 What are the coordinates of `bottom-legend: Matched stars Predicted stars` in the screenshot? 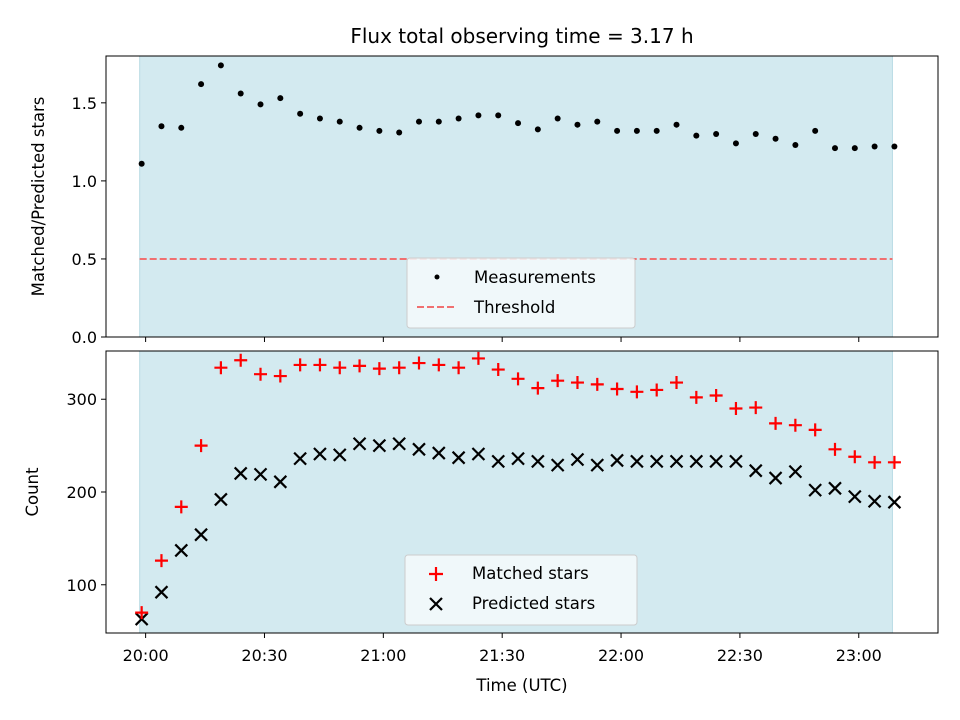 It's located at (521, 590).